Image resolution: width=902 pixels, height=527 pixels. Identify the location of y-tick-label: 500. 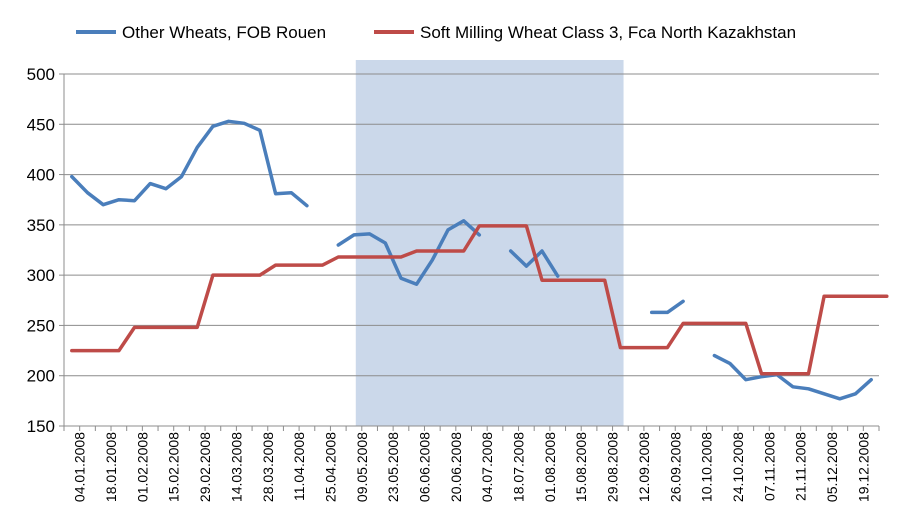
(41, 74).